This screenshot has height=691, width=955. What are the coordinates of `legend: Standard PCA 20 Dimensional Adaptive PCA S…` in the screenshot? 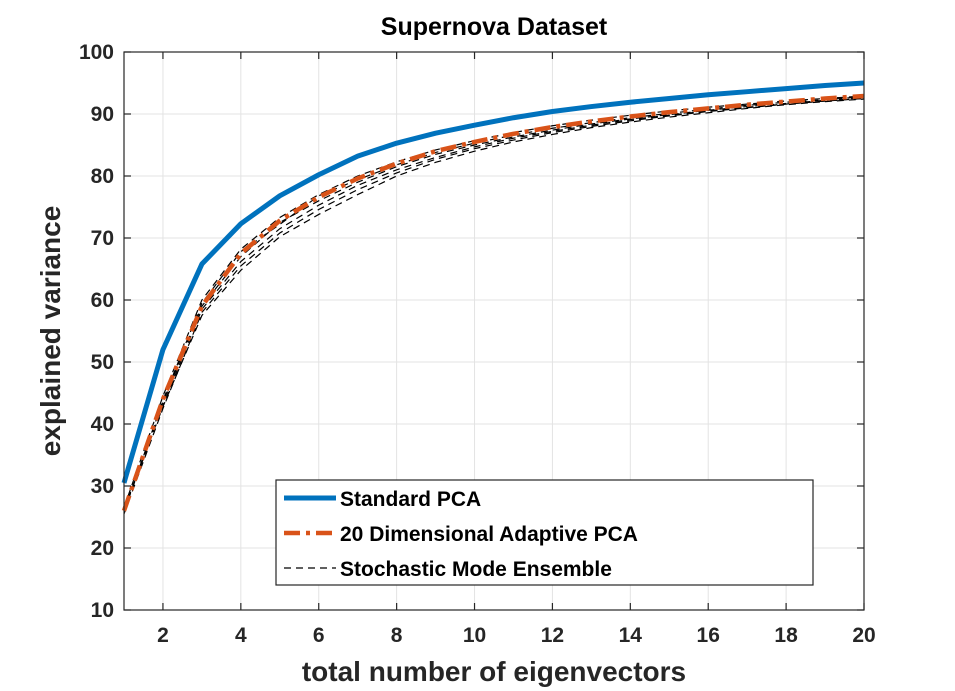 It's located at (544, 532).